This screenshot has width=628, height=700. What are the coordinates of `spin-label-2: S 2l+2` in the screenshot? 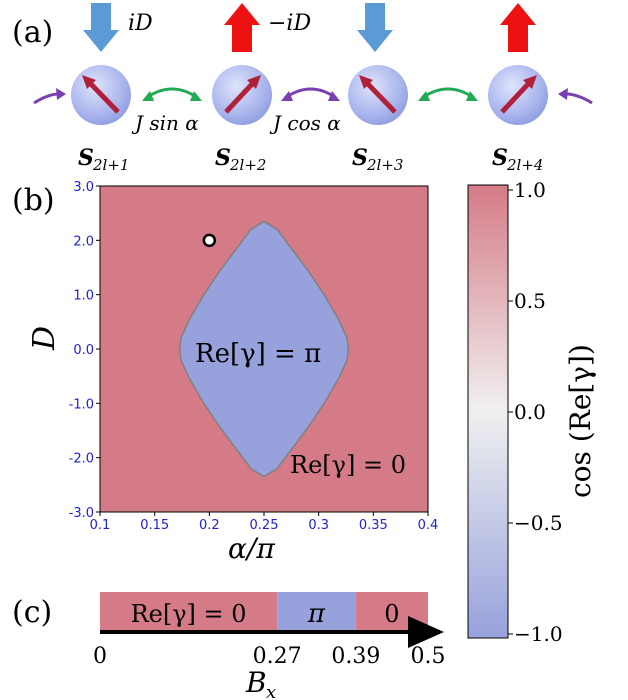 It's located at (240, 159).